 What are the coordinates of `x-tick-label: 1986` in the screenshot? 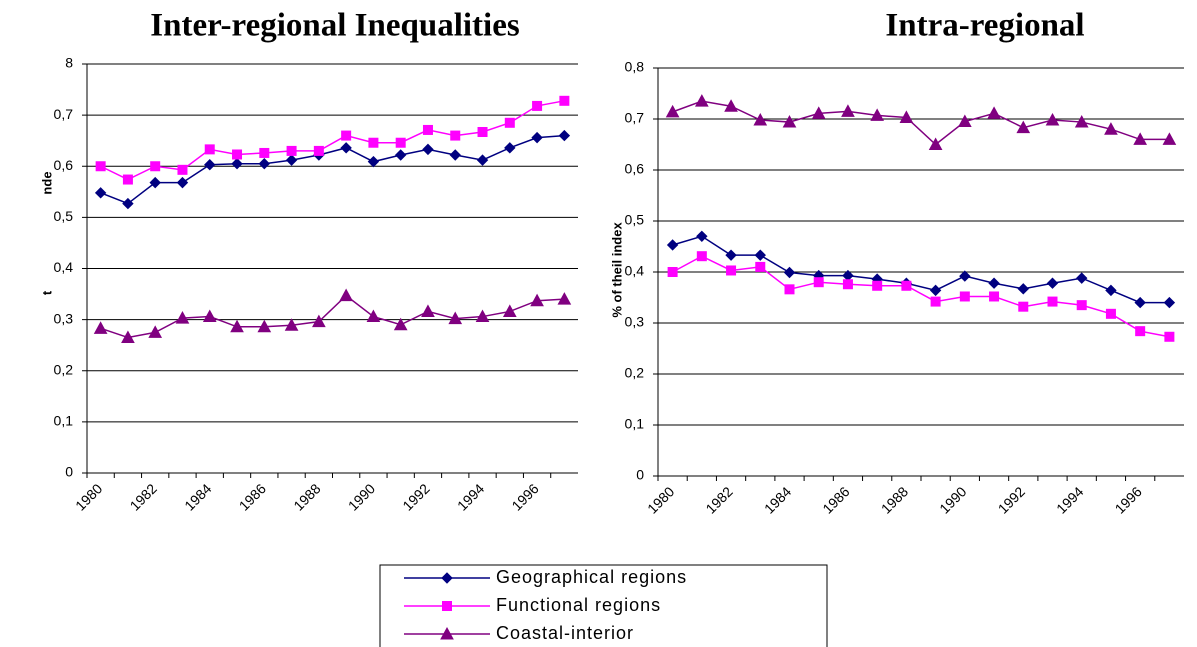 It's located at (252, 496).